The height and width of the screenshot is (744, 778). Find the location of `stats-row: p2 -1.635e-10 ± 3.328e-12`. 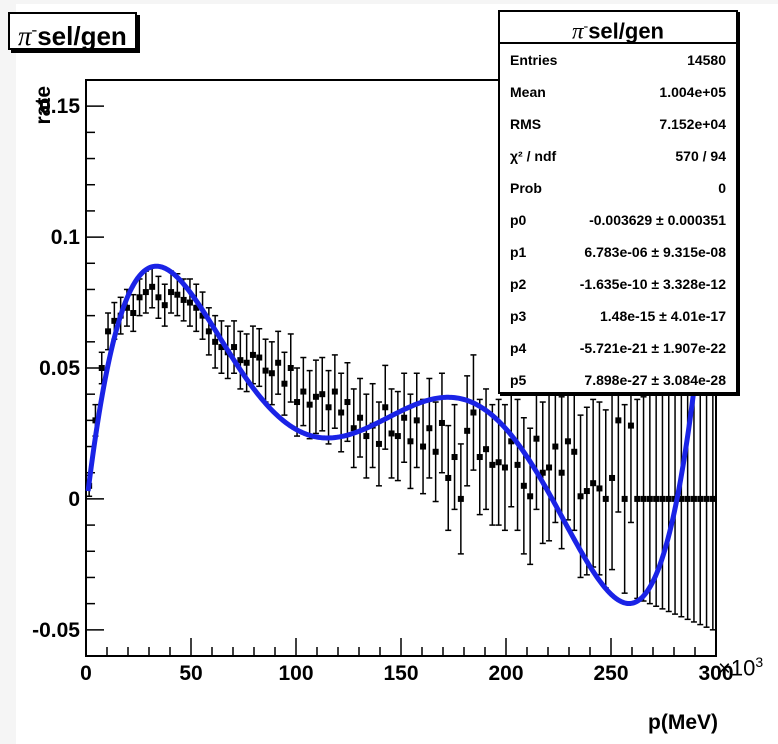

stats-row: p2 -1.635e-10 ± 3.328e-12 is located at coordinates (618, 284).